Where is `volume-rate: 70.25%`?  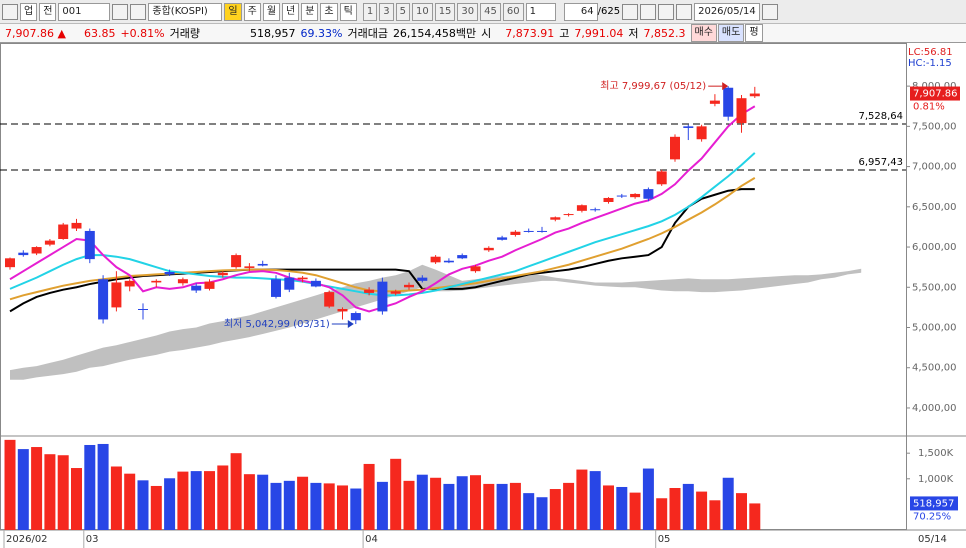 volume-rate: 70.25% is located at coordinates (932, 516).